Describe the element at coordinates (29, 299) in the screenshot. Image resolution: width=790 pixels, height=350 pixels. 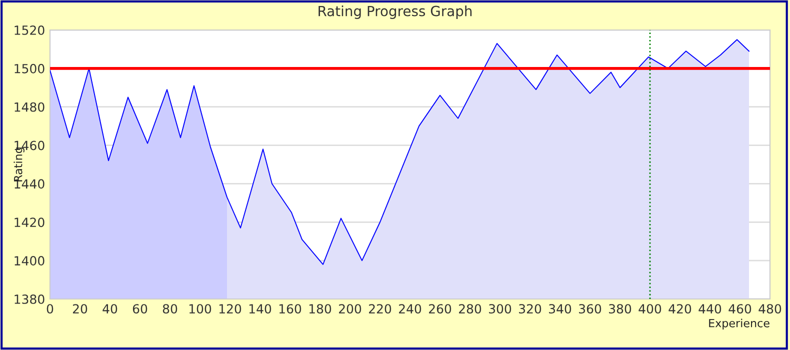
I see `y-tick-label: 1380` at that location.